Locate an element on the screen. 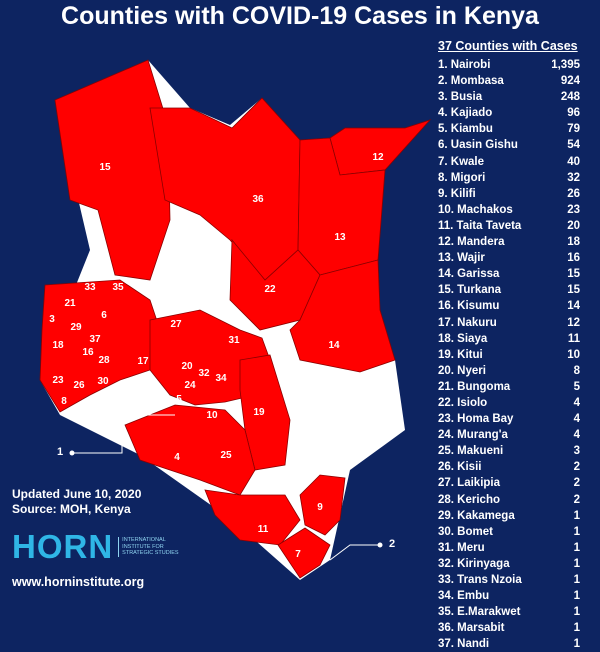 This screenshot has height=652, width=600. county-turkana is located at coordinates (112, 170).